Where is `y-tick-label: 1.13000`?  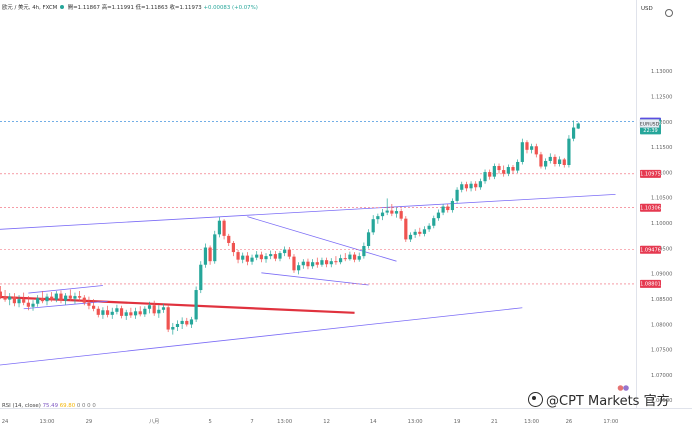
y-tick-label: 1.13000 is located at coordinates (661, 72).